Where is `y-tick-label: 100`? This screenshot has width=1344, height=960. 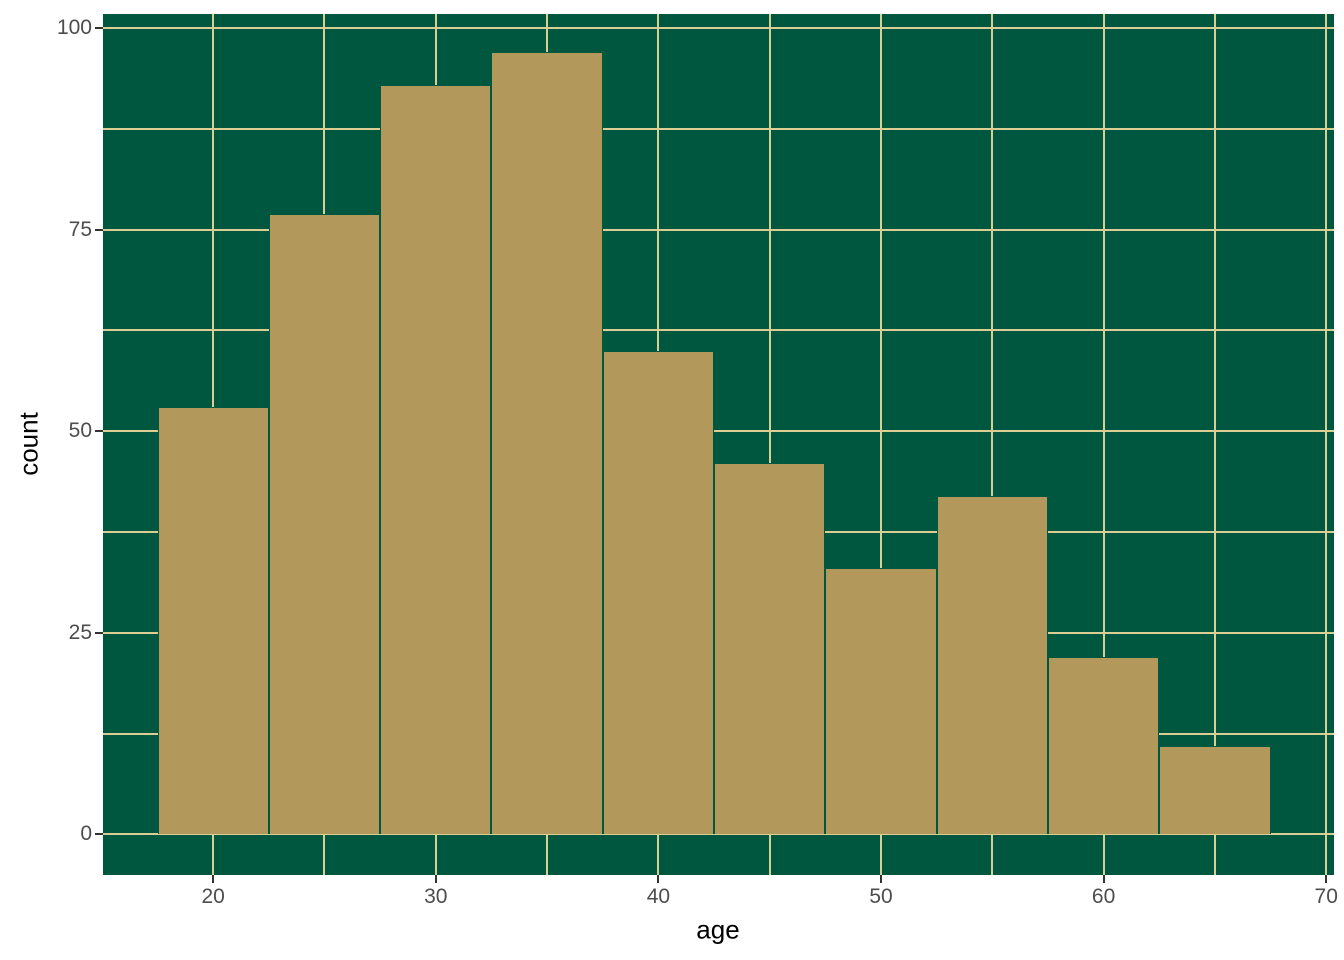 y-tick-label: 100 is located at coordinates (74, 28).